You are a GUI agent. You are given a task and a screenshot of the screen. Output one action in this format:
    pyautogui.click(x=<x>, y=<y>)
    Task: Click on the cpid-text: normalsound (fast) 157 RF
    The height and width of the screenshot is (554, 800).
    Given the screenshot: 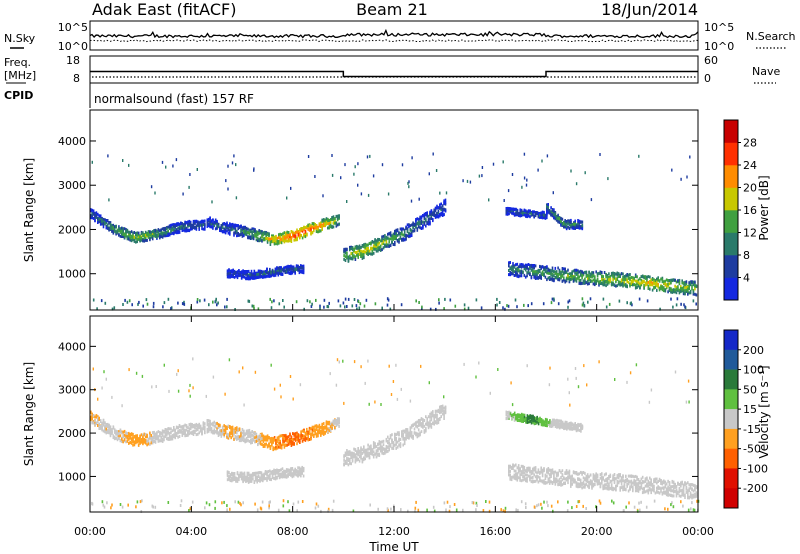 What is the action you would take?
    pyautogui.click(x=174, y=99)
    